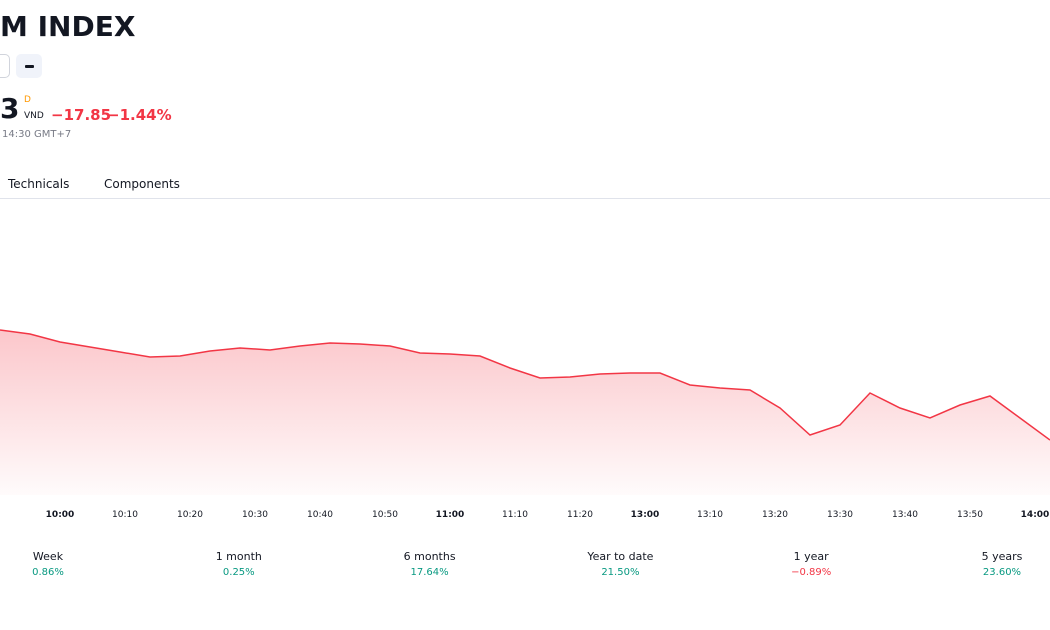  I want to click on x-tick-label: 10:00, so click(60, 515).